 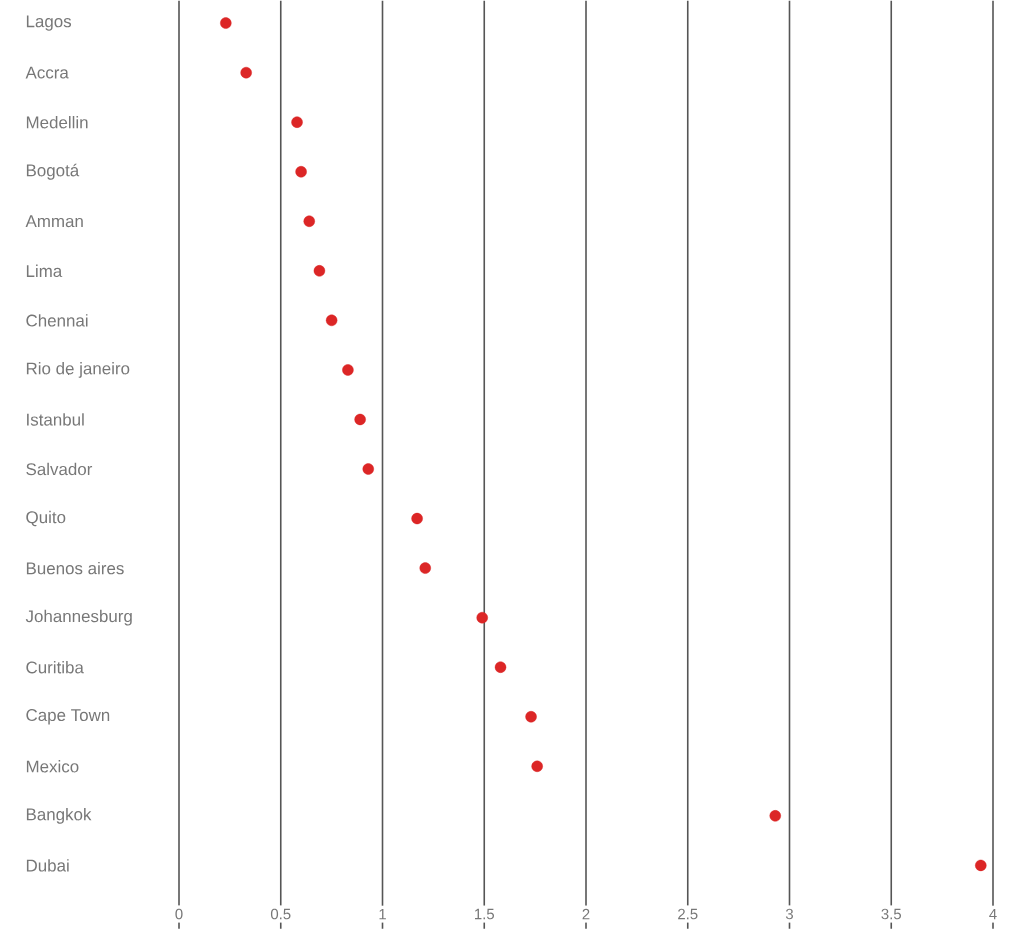 I want to click on y-tick-label: Chennai, so click(x=57, y=320).